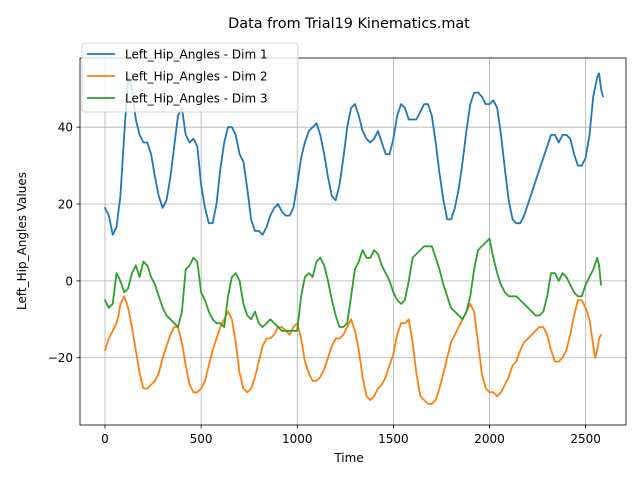 This screenshot has height=480, width=640. What do you see at coordinates (349, 24) in the screenshot?
I see `chart-title: Data from Trial19 Kinematics.mat` at bounding box center [349, 24].